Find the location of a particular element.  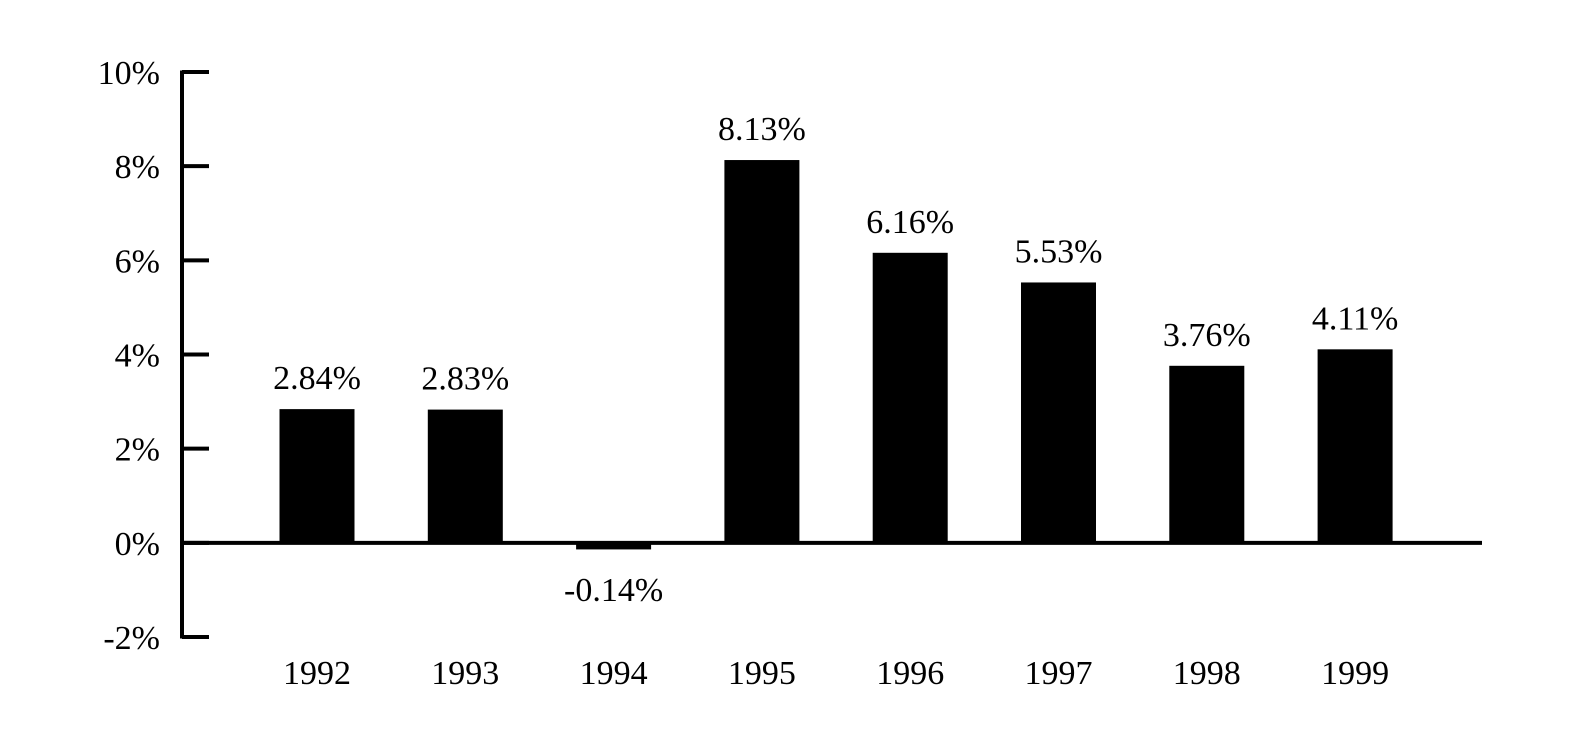

x-tick-label: 1993 is located at coordinates (465, 673).